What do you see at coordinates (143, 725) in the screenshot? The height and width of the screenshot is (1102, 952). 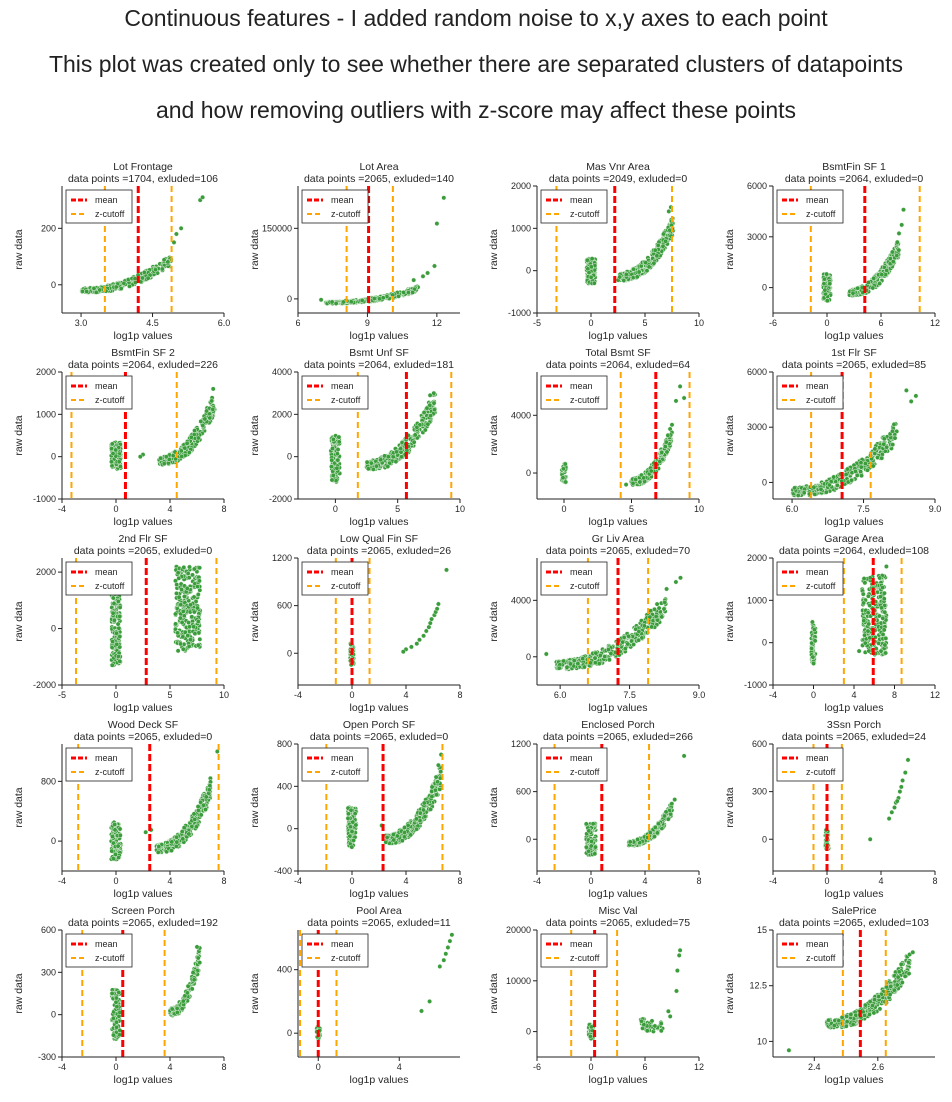 I see `subplot-title: Wood Deck SF` at bounding box center [143, 725].